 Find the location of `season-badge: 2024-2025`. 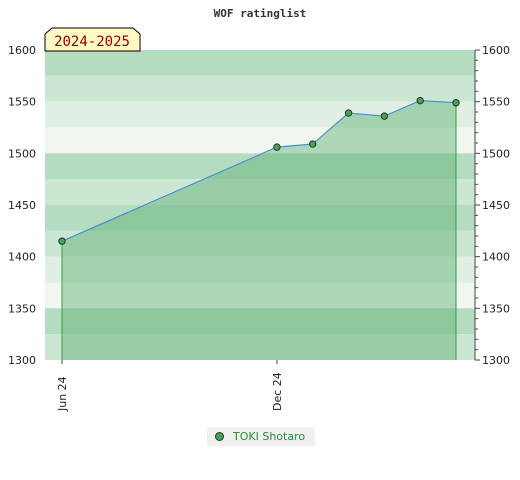

season-badge: 2024-2025 is located at coordinates (92, 39).